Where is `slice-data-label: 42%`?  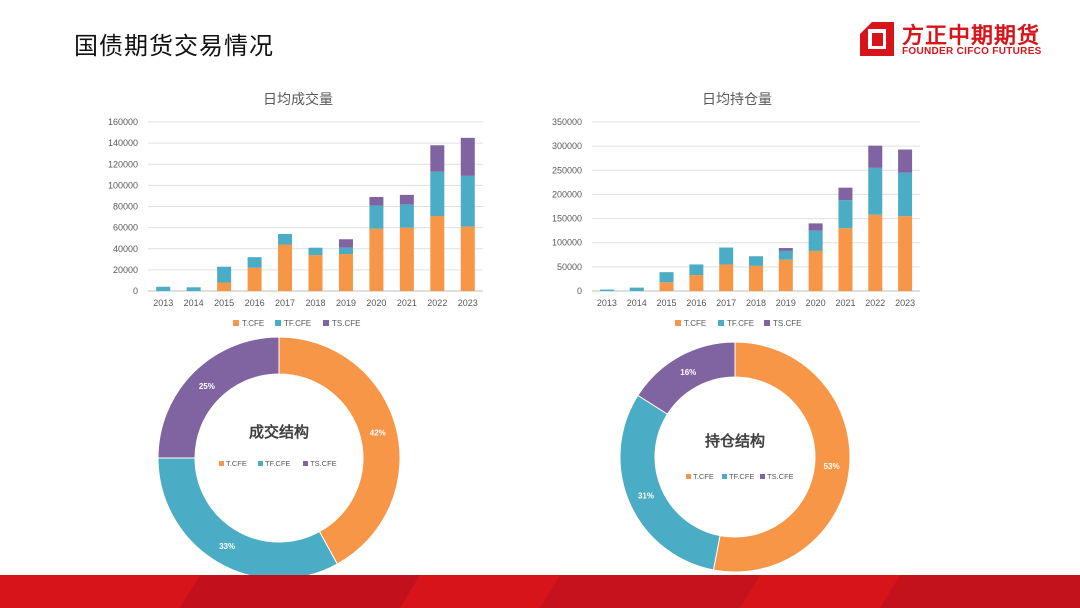
slice-data-label: 42% is located at coordinates (378, 433).